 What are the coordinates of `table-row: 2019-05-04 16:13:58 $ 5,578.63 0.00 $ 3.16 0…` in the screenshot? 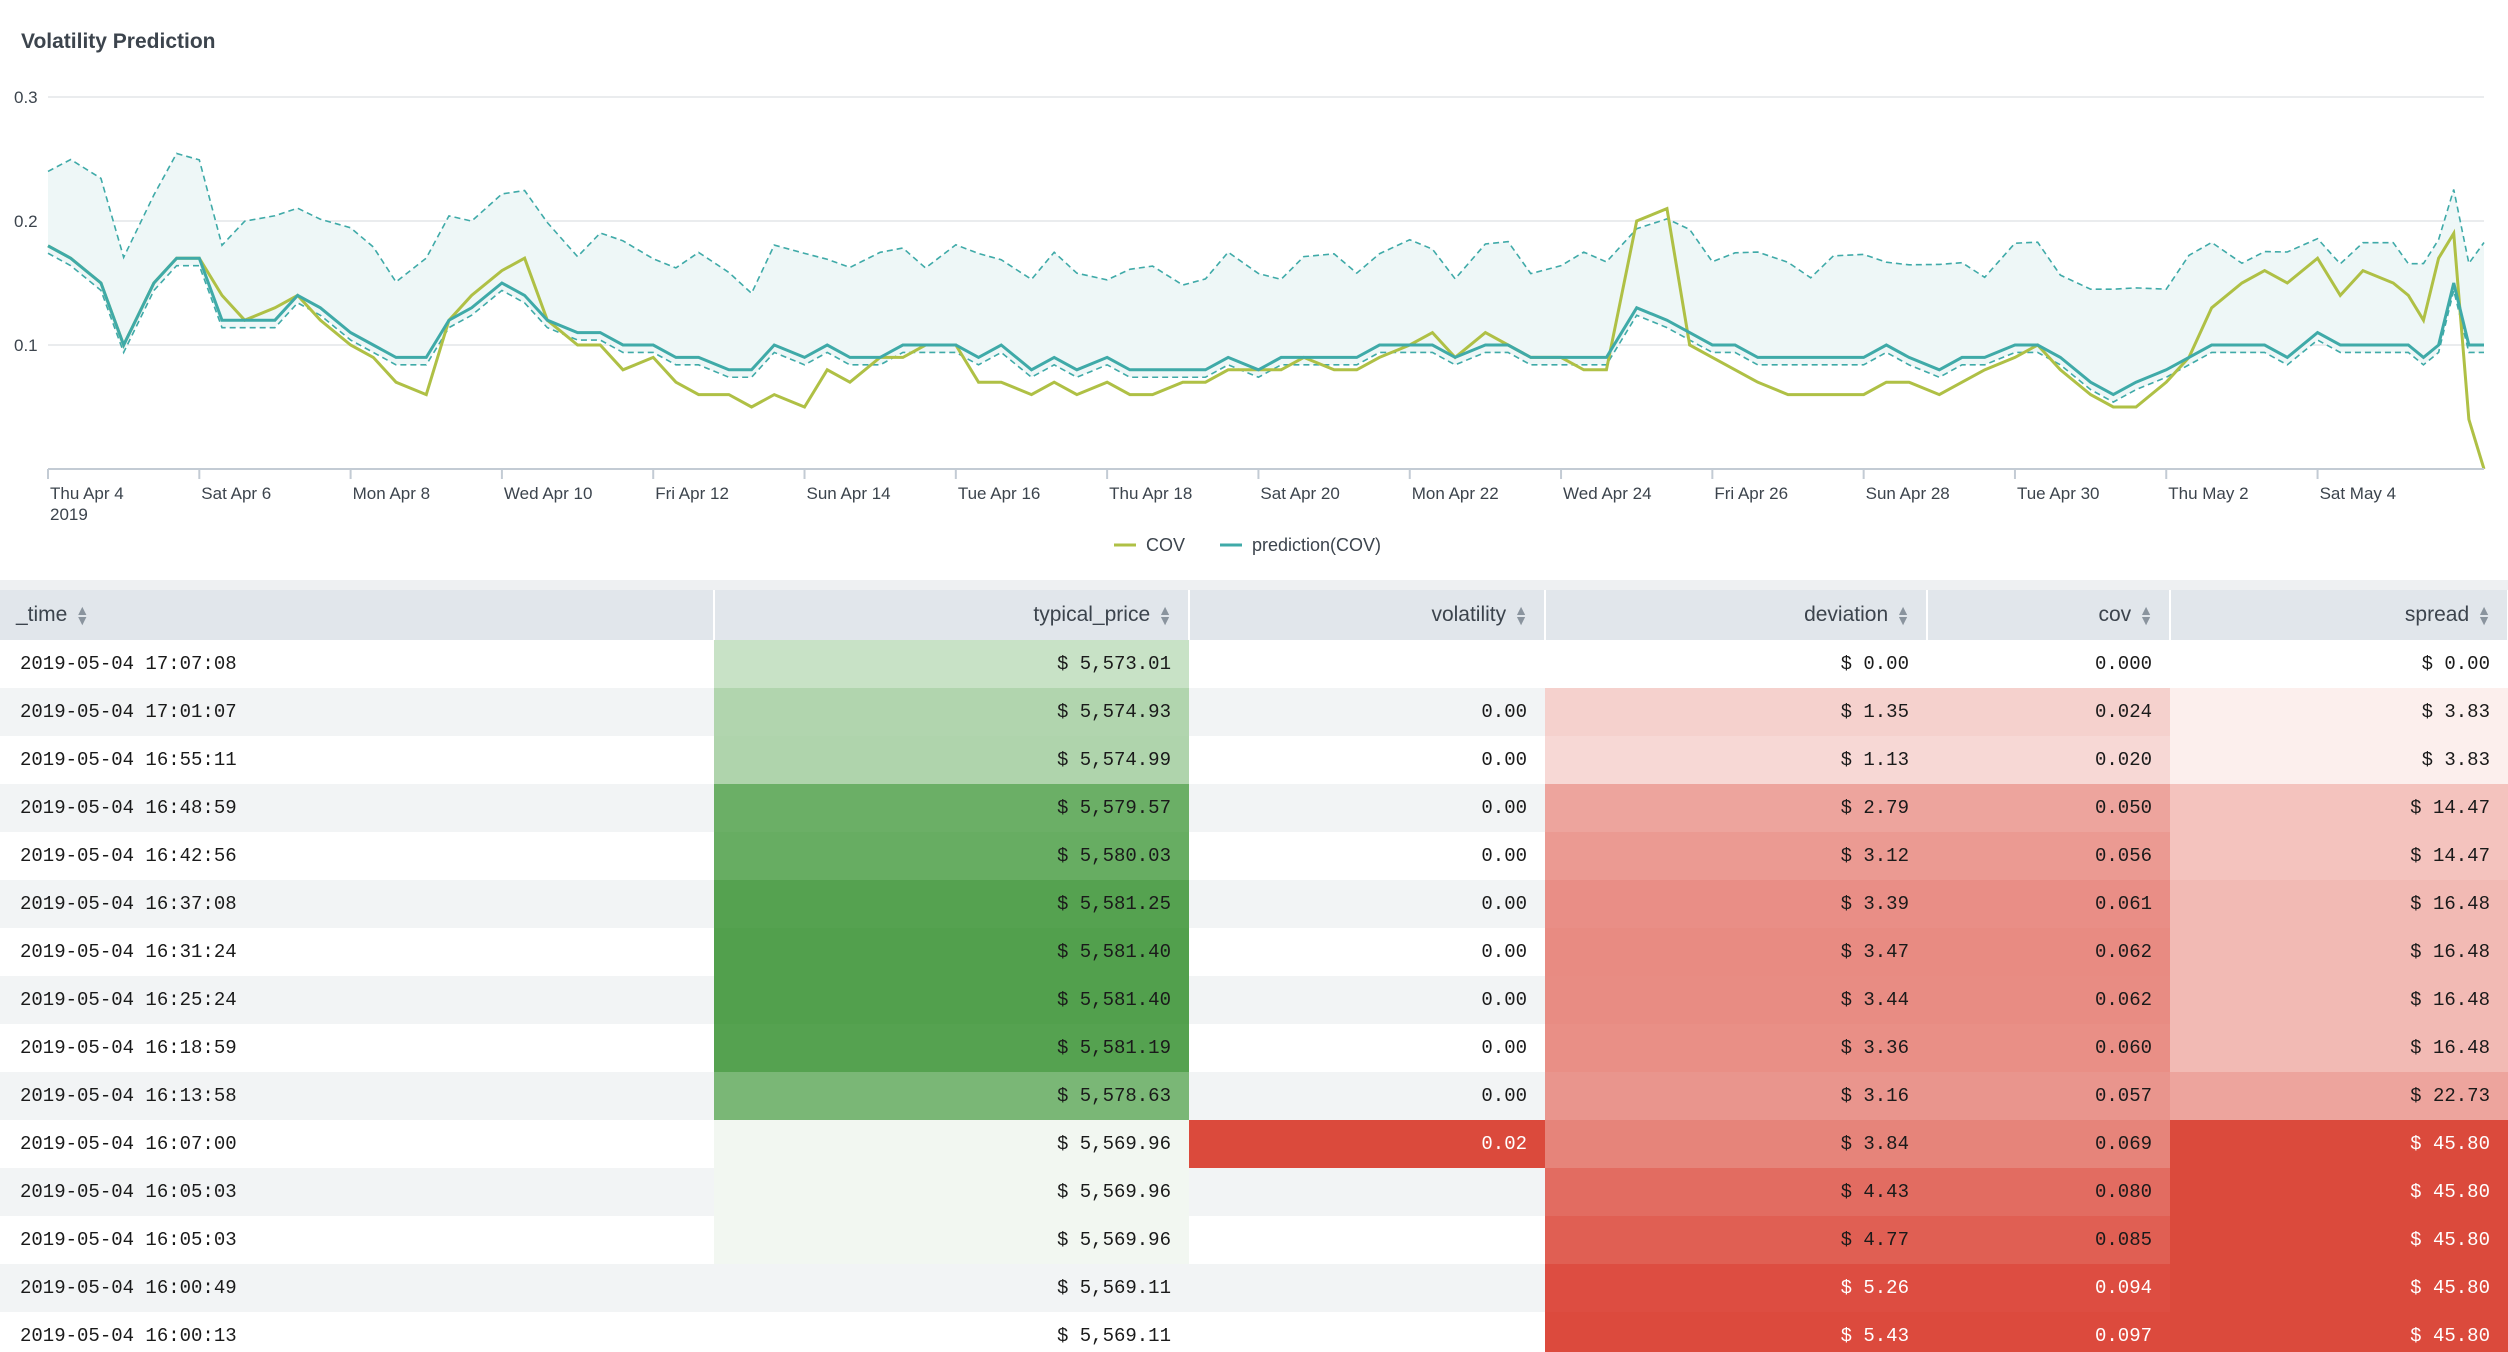 It's located at (1254, 1096).